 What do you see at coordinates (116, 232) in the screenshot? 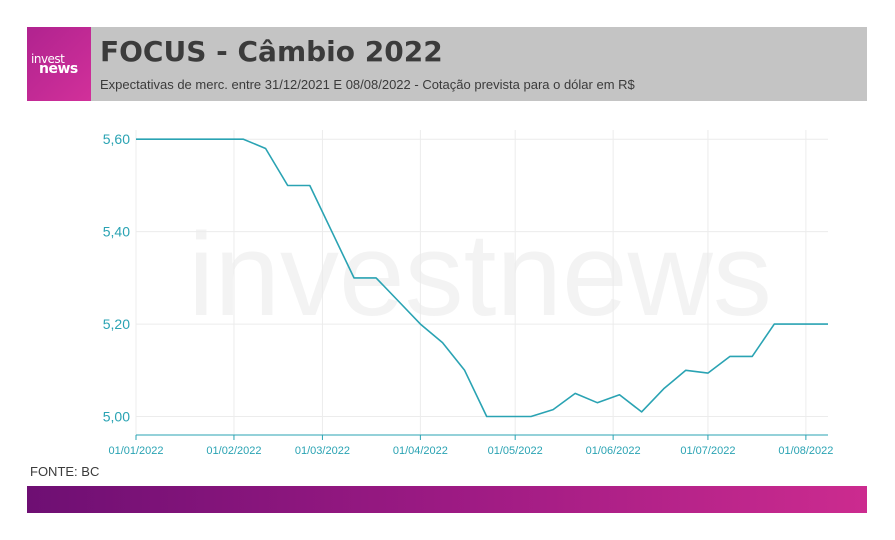
I see `y-tick-label: 5,40` at bounding box center [116, 232].